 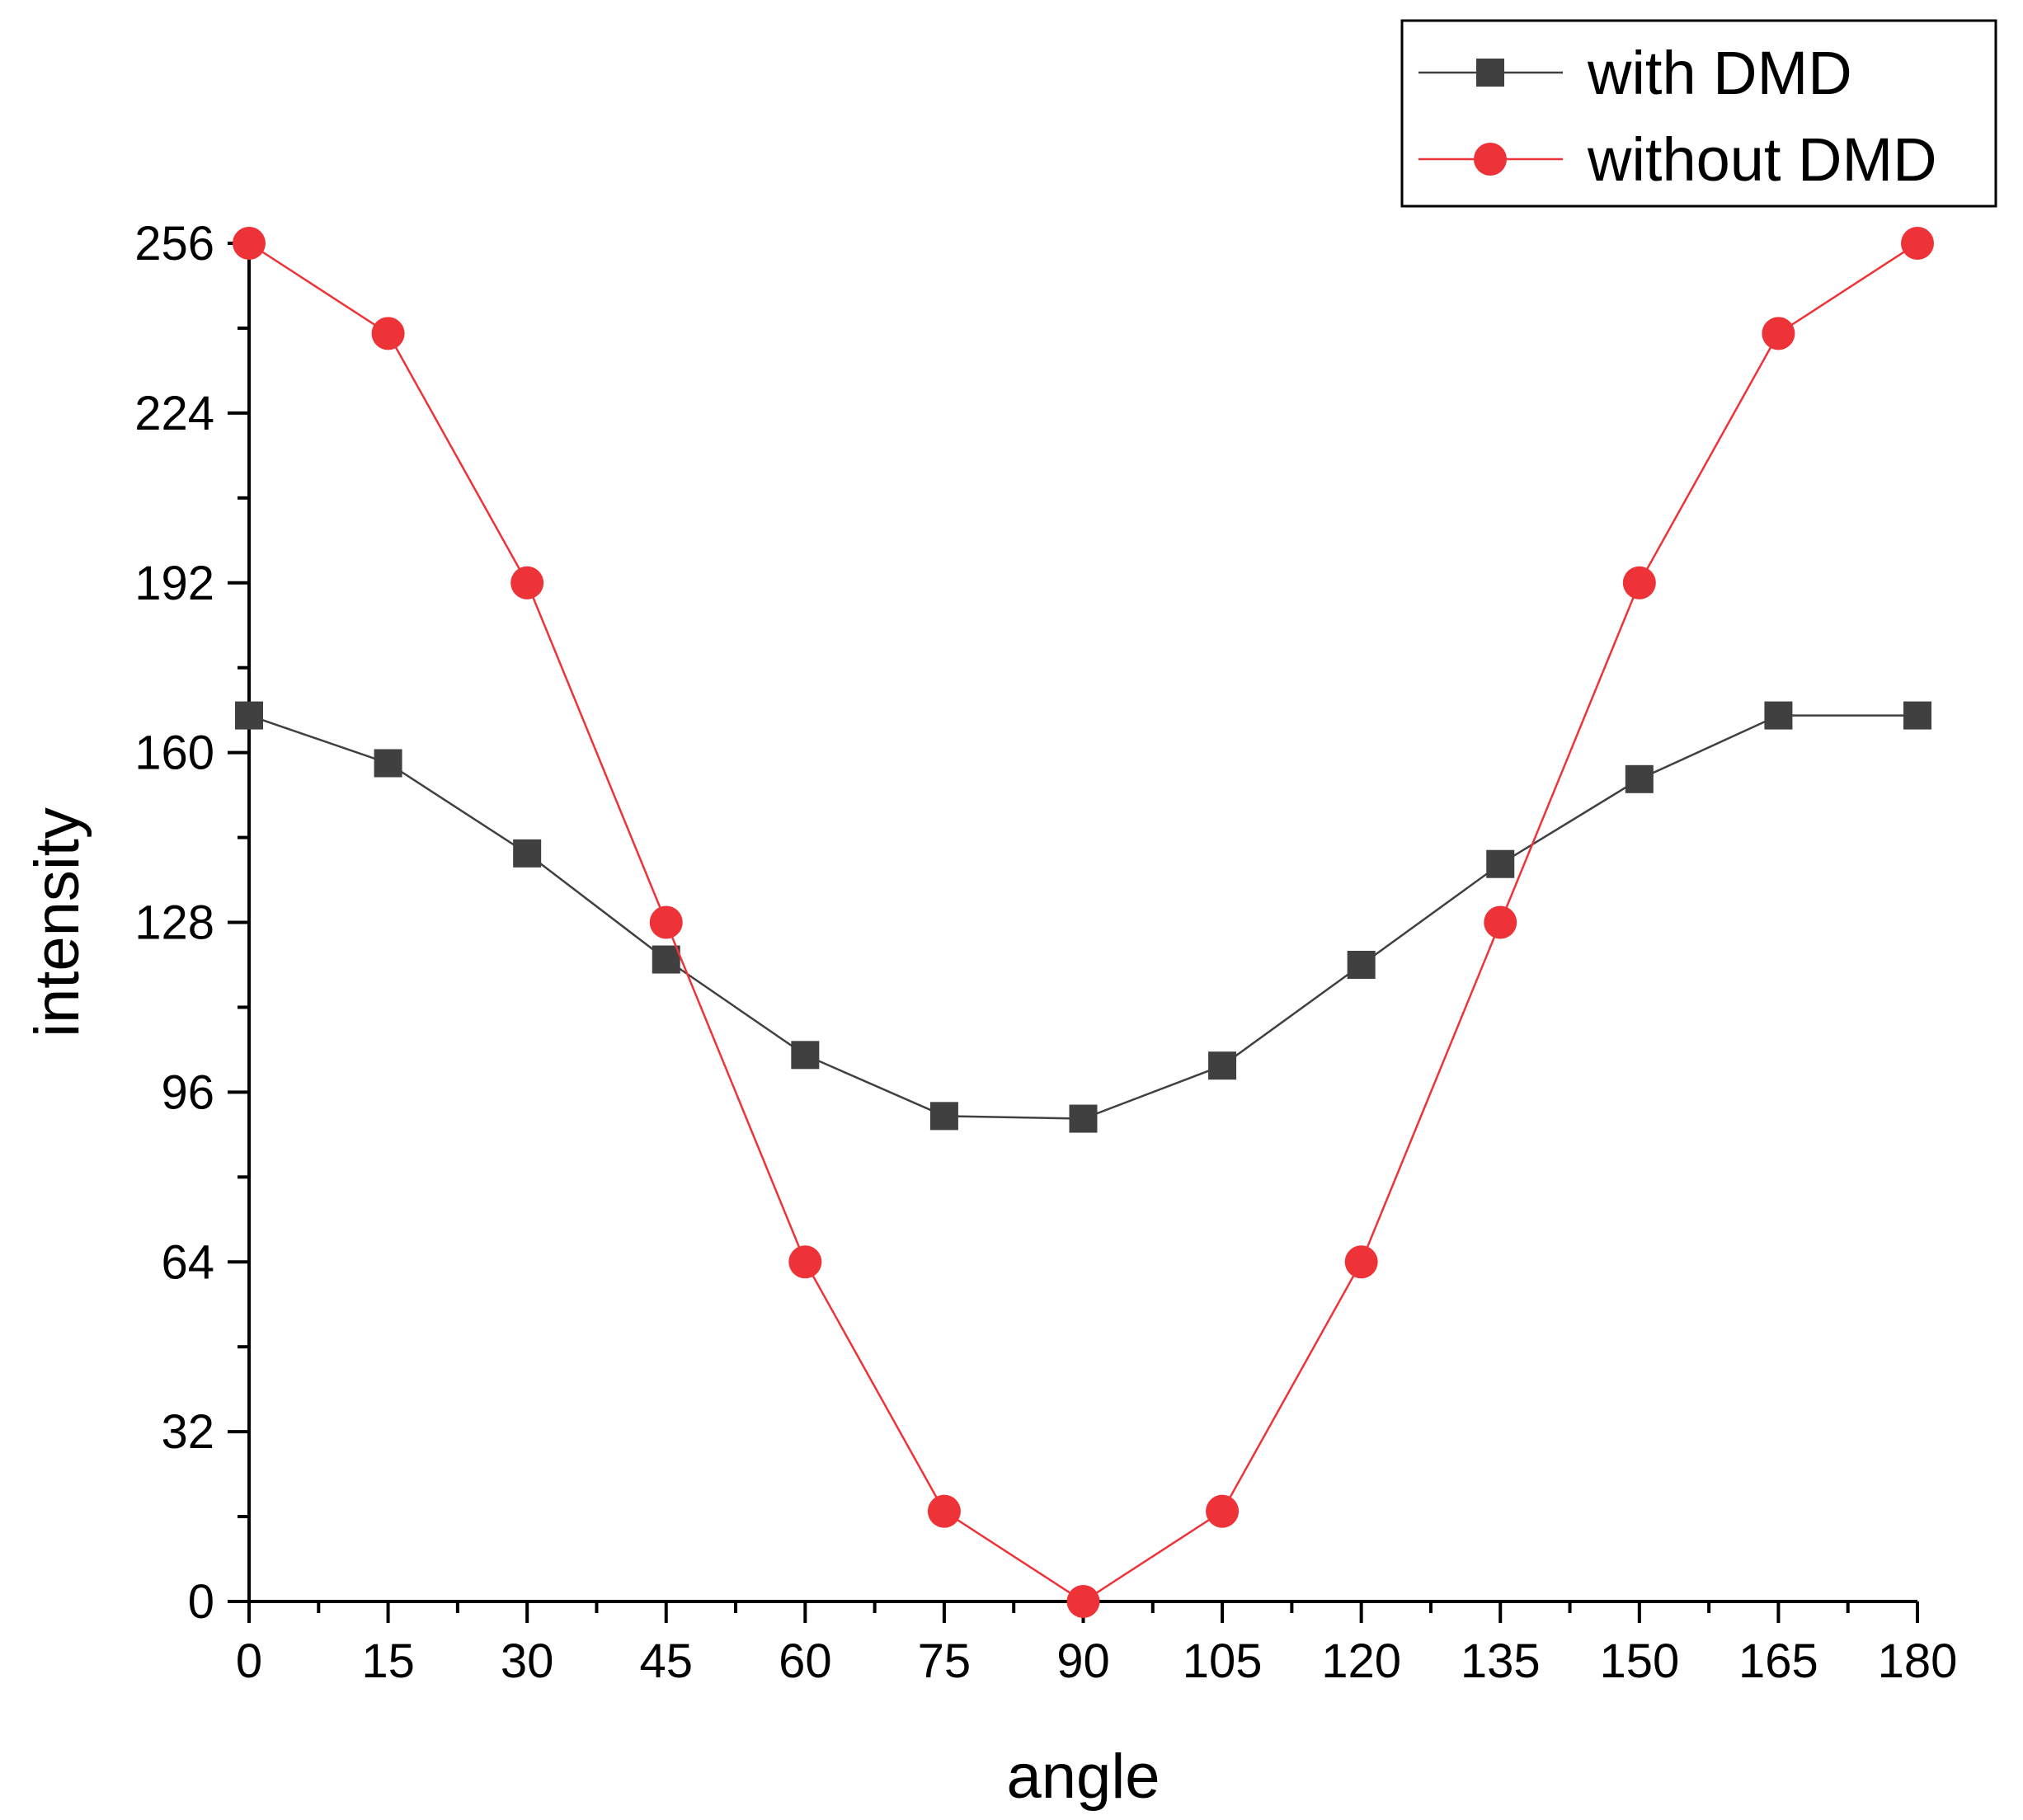 I want to click on x-tick-label: 0, so click(x=249, y=1661).